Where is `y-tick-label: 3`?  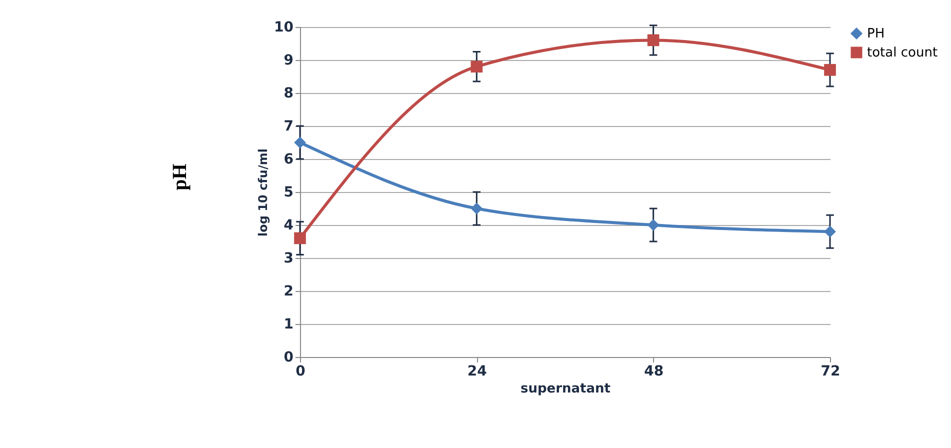
y-tick-label: 3 is located at coordinates (289, 258).